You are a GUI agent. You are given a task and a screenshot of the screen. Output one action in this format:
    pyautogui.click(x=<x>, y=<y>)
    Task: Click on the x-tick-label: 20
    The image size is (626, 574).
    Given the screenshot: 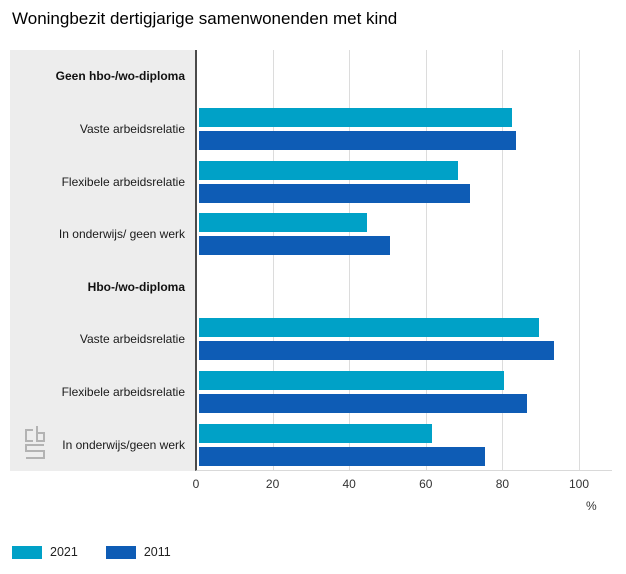 What is the action you would take?
    pyautogui.click(x=272, y=484)
    